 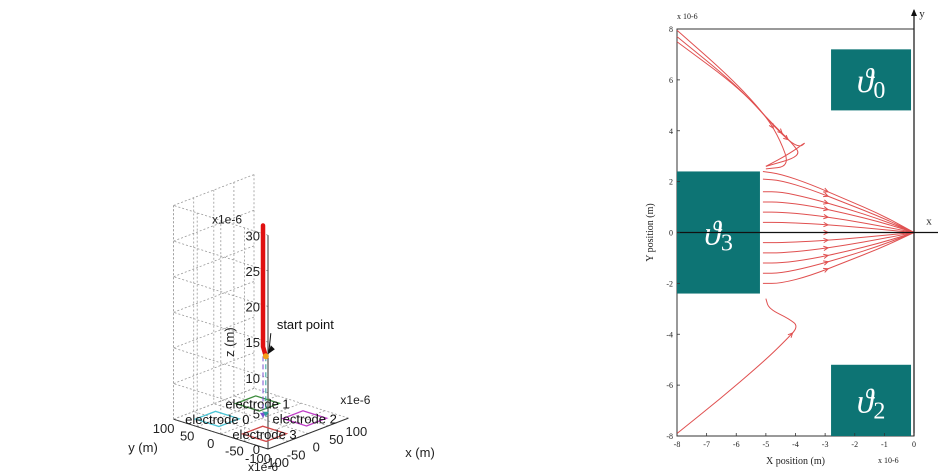 I want to click on electrode-1-outline, so click(x=257, y=403).